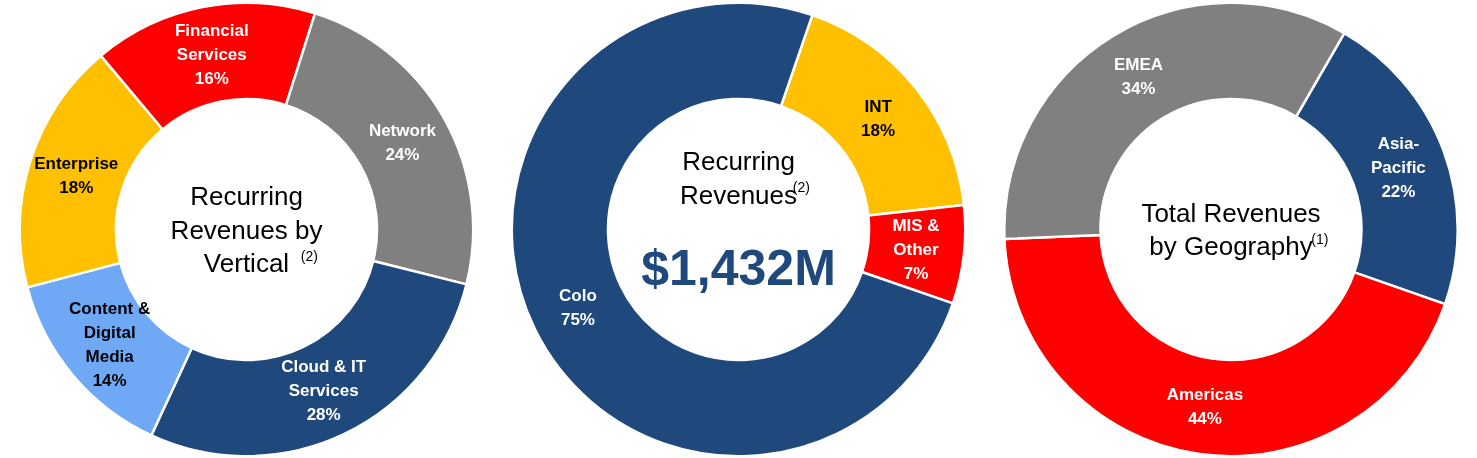 The width and height of the screenshot is (1477, 458). I want to click on text: Recurring Revenues by Vertical(2), so click(246, 229).